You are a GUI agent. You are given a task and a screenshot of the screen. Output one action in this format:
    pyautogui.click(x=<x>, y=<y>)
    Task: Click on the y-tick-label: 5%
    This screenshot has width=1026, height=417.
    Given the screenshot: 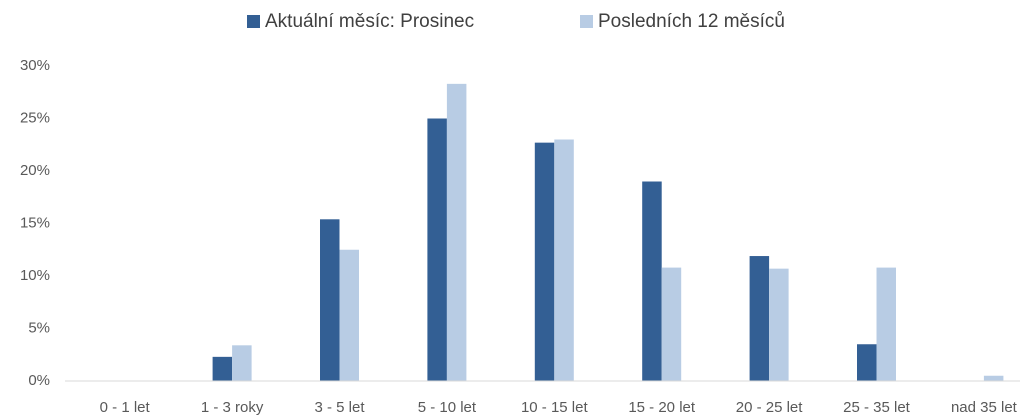 What is the action you would take?
    pyautogui.click(x=39, y=327)
    